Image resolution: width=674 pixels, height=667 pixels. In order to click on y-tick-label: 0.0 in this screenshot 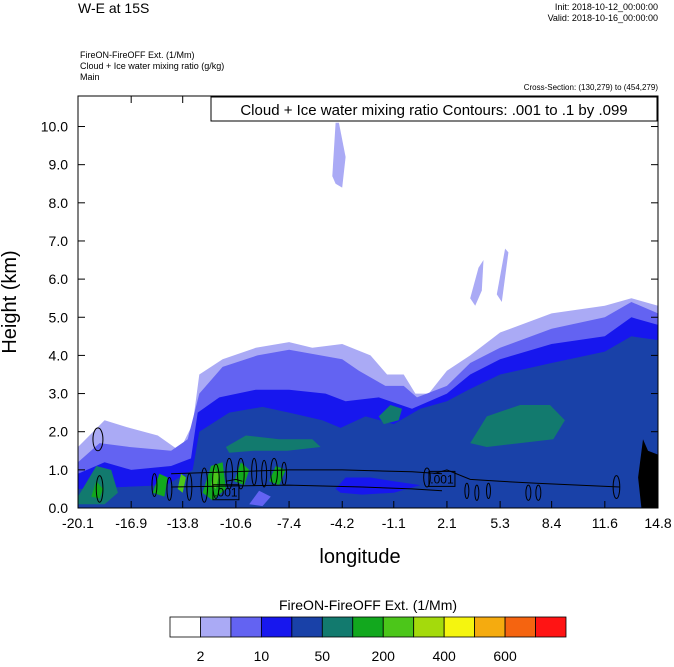, I will do `click(59, 508)`.